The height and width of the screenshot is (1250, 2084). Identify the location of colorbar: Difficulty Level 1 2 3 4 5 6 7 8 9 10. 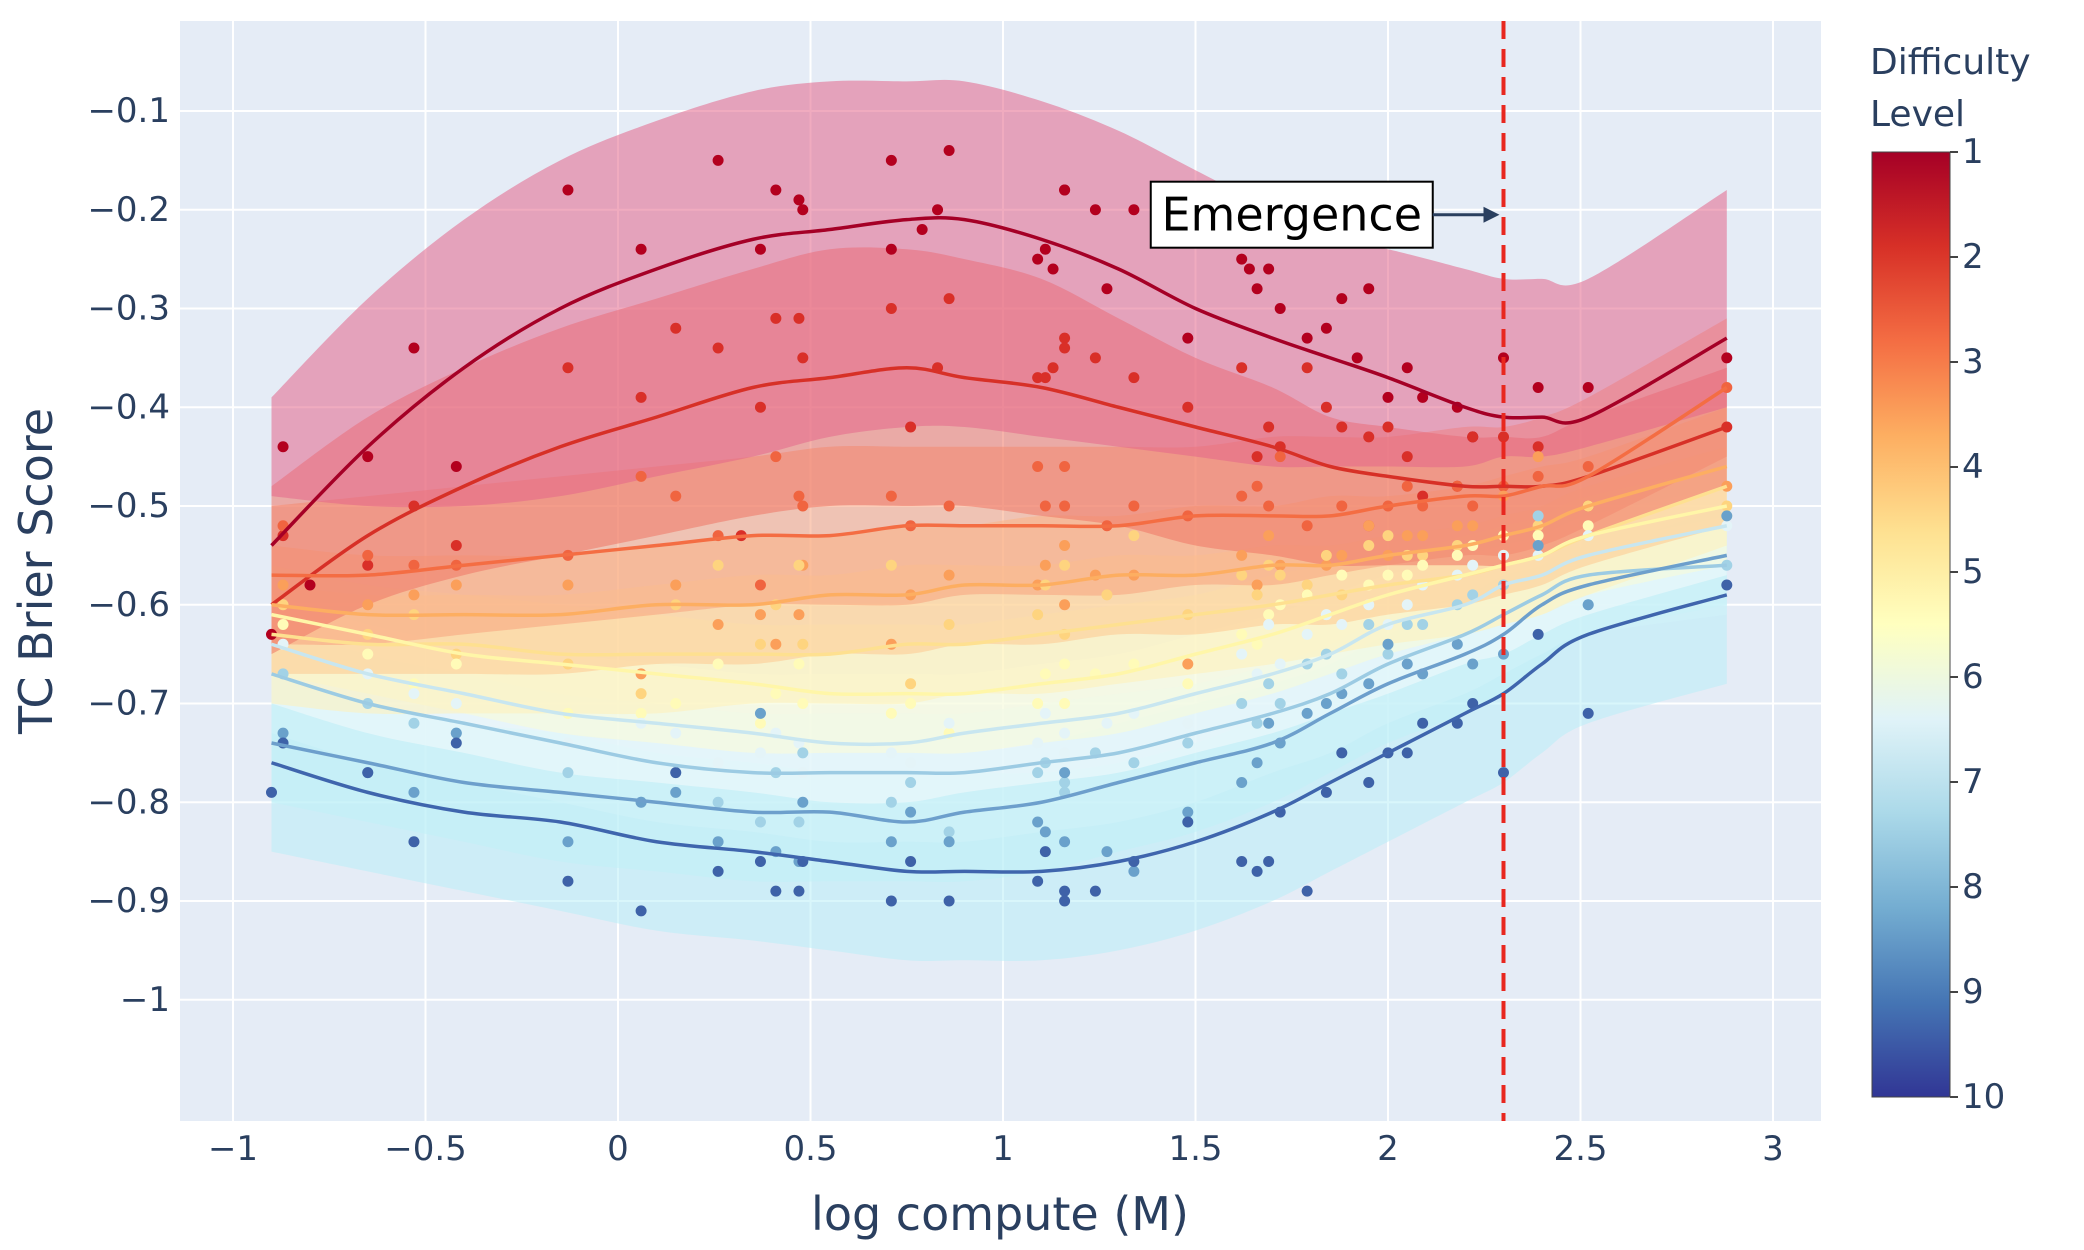
(1950, 579).